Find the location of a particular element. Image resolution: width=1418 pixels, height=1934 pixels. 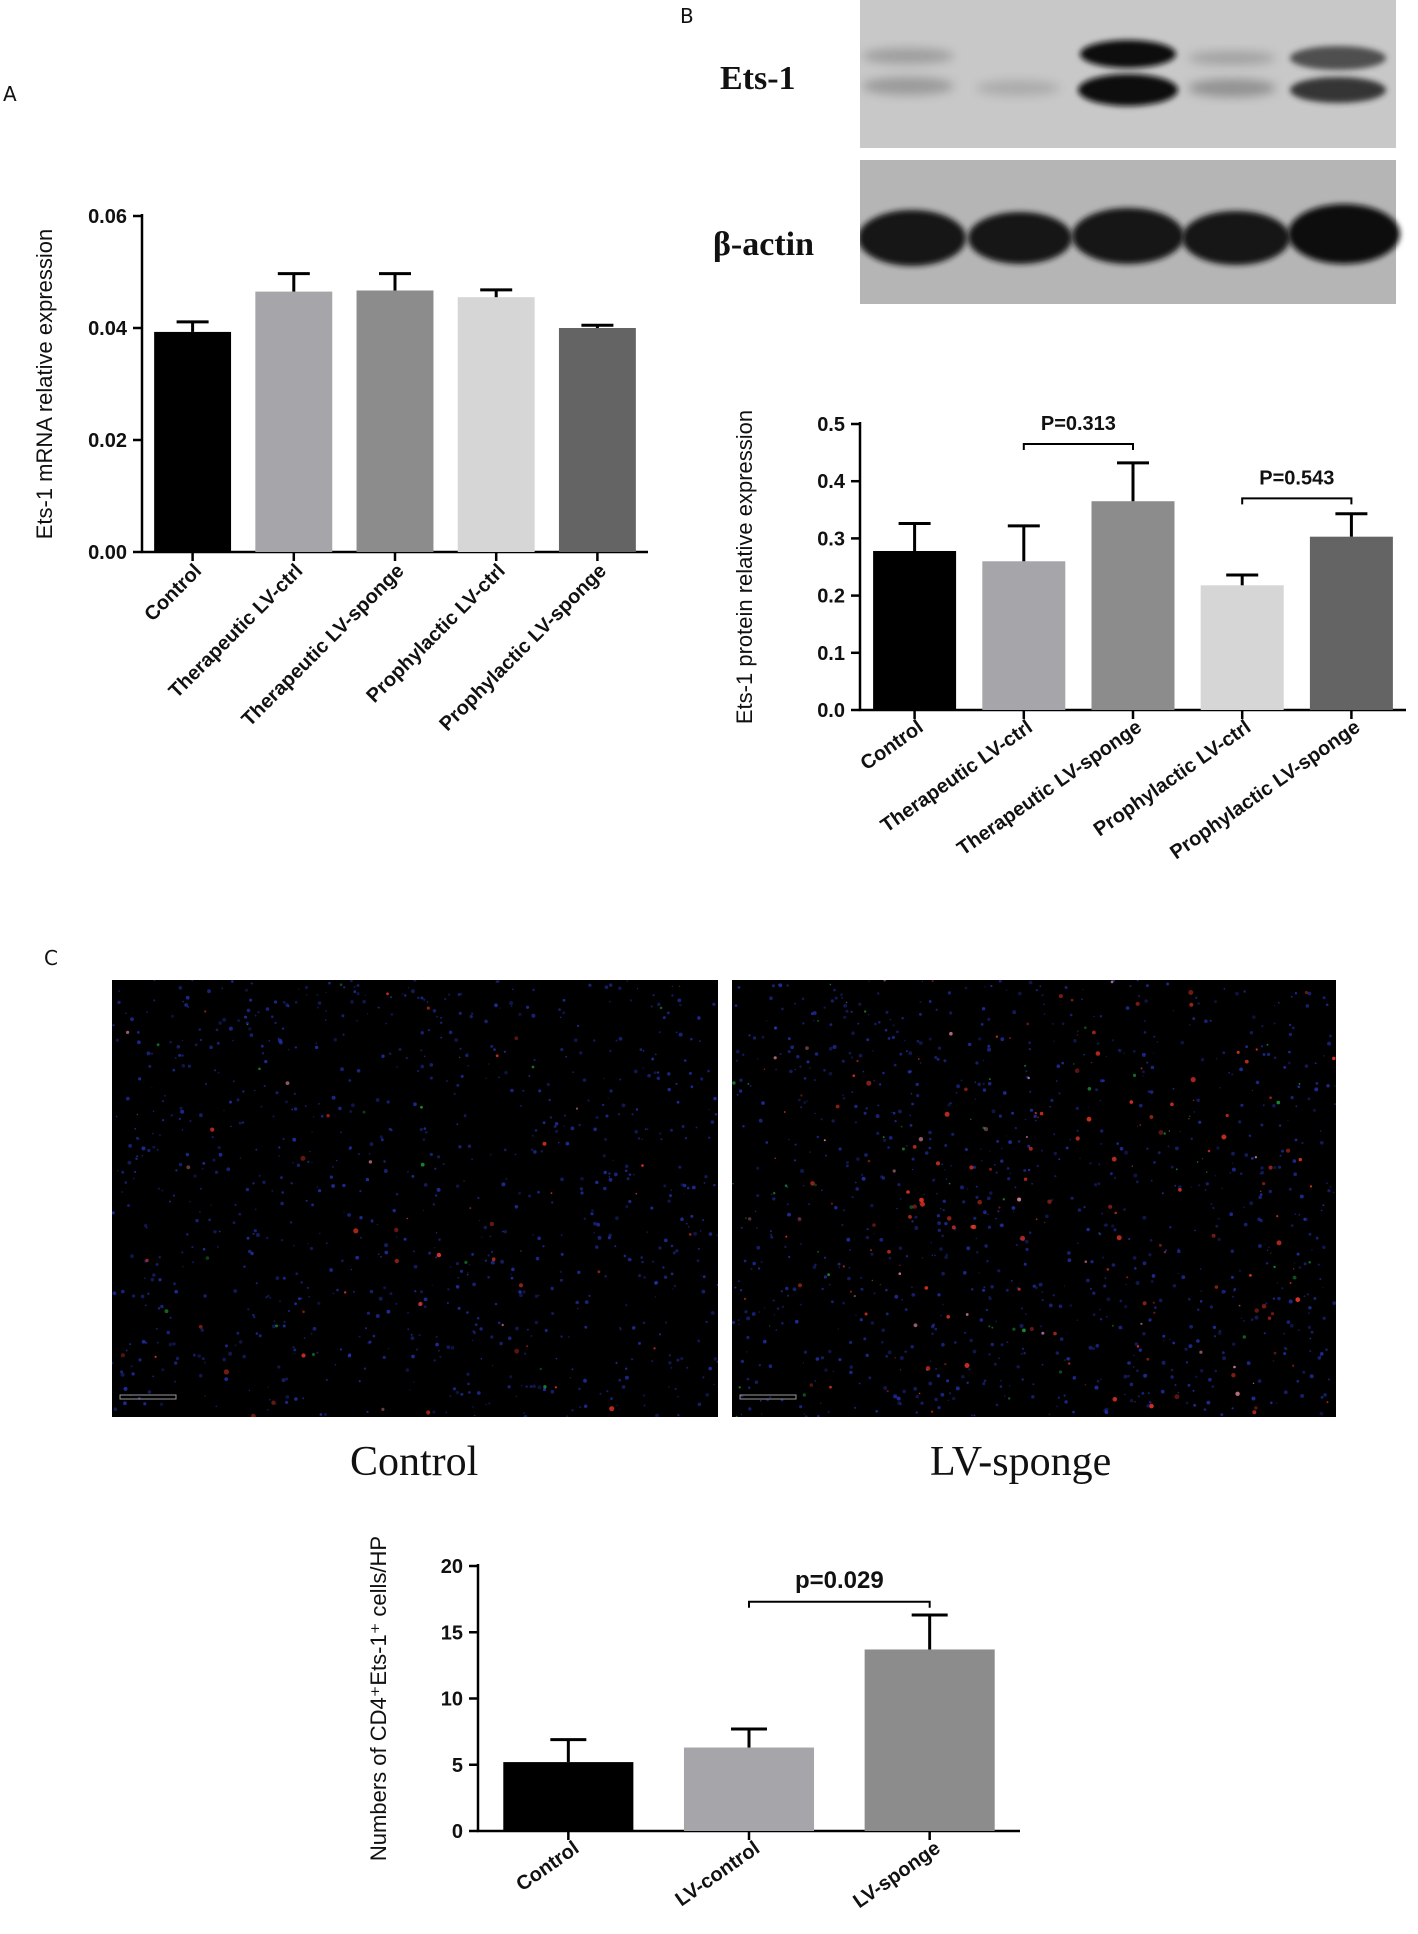

x-tick-label: LV-sponge is located at coordinates (896, 1875).